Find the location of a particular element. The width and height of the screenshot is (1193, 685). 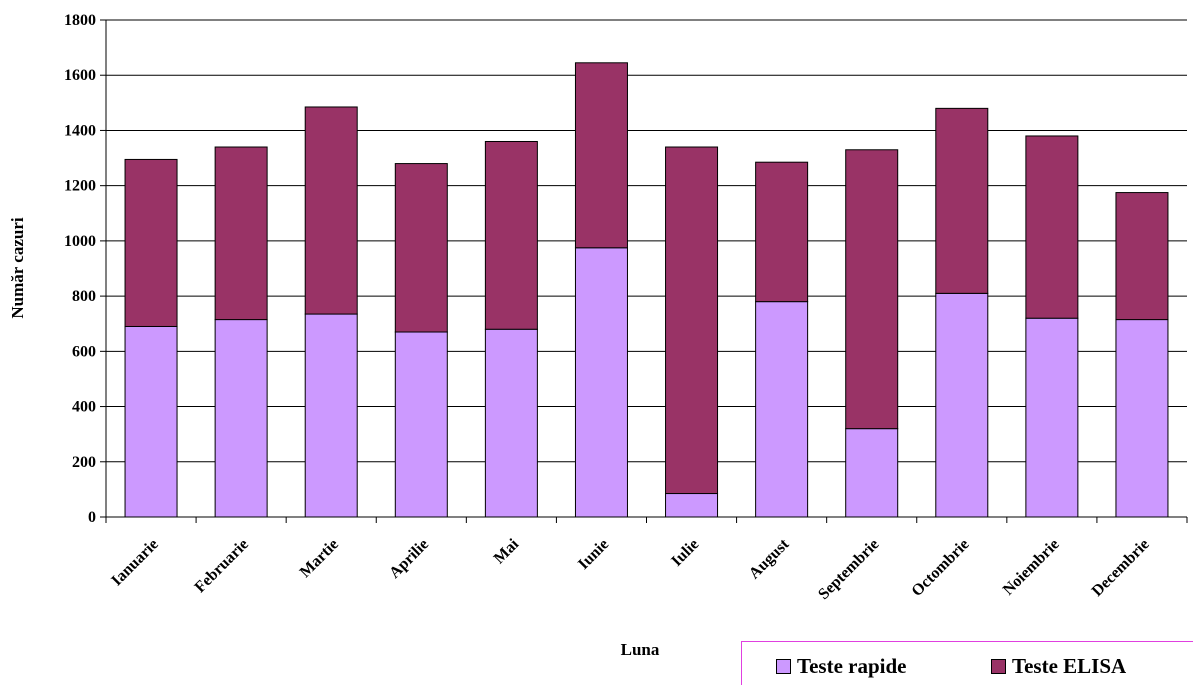

bar-teste-rapide-noiembrie is located at coordinates (1052, 417).